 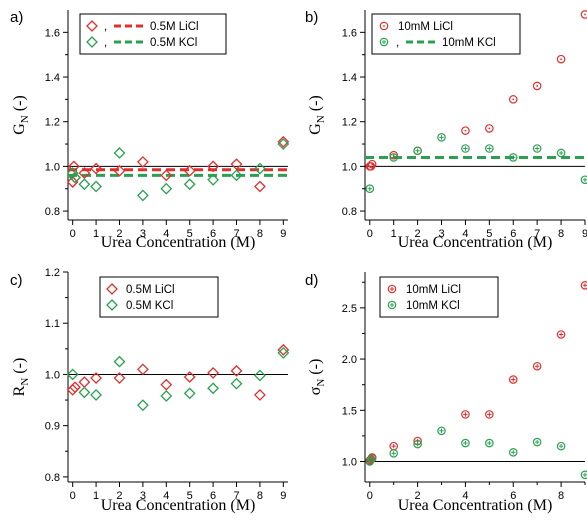 I want to click on panel-label: b), so click(x=311, y=17).